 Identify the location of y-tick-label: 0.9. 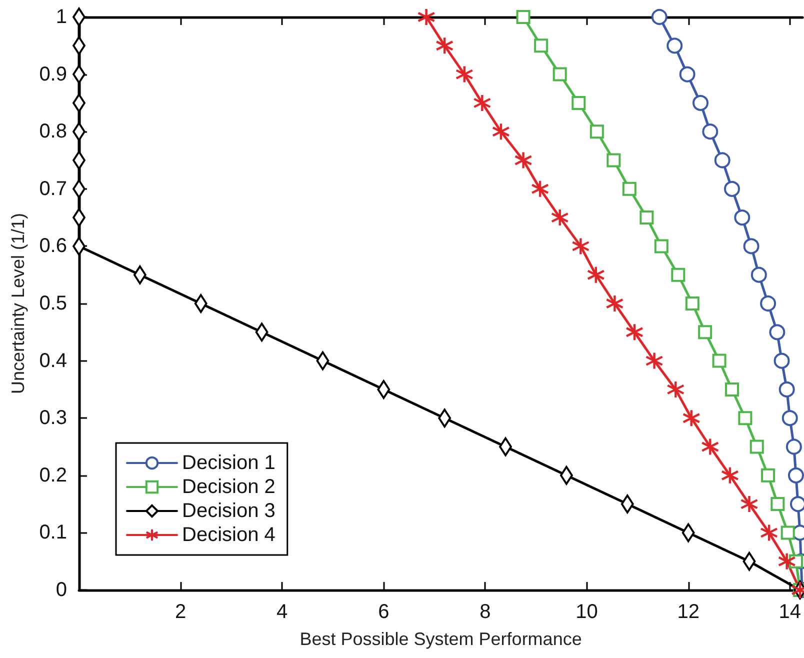
(53, 74).